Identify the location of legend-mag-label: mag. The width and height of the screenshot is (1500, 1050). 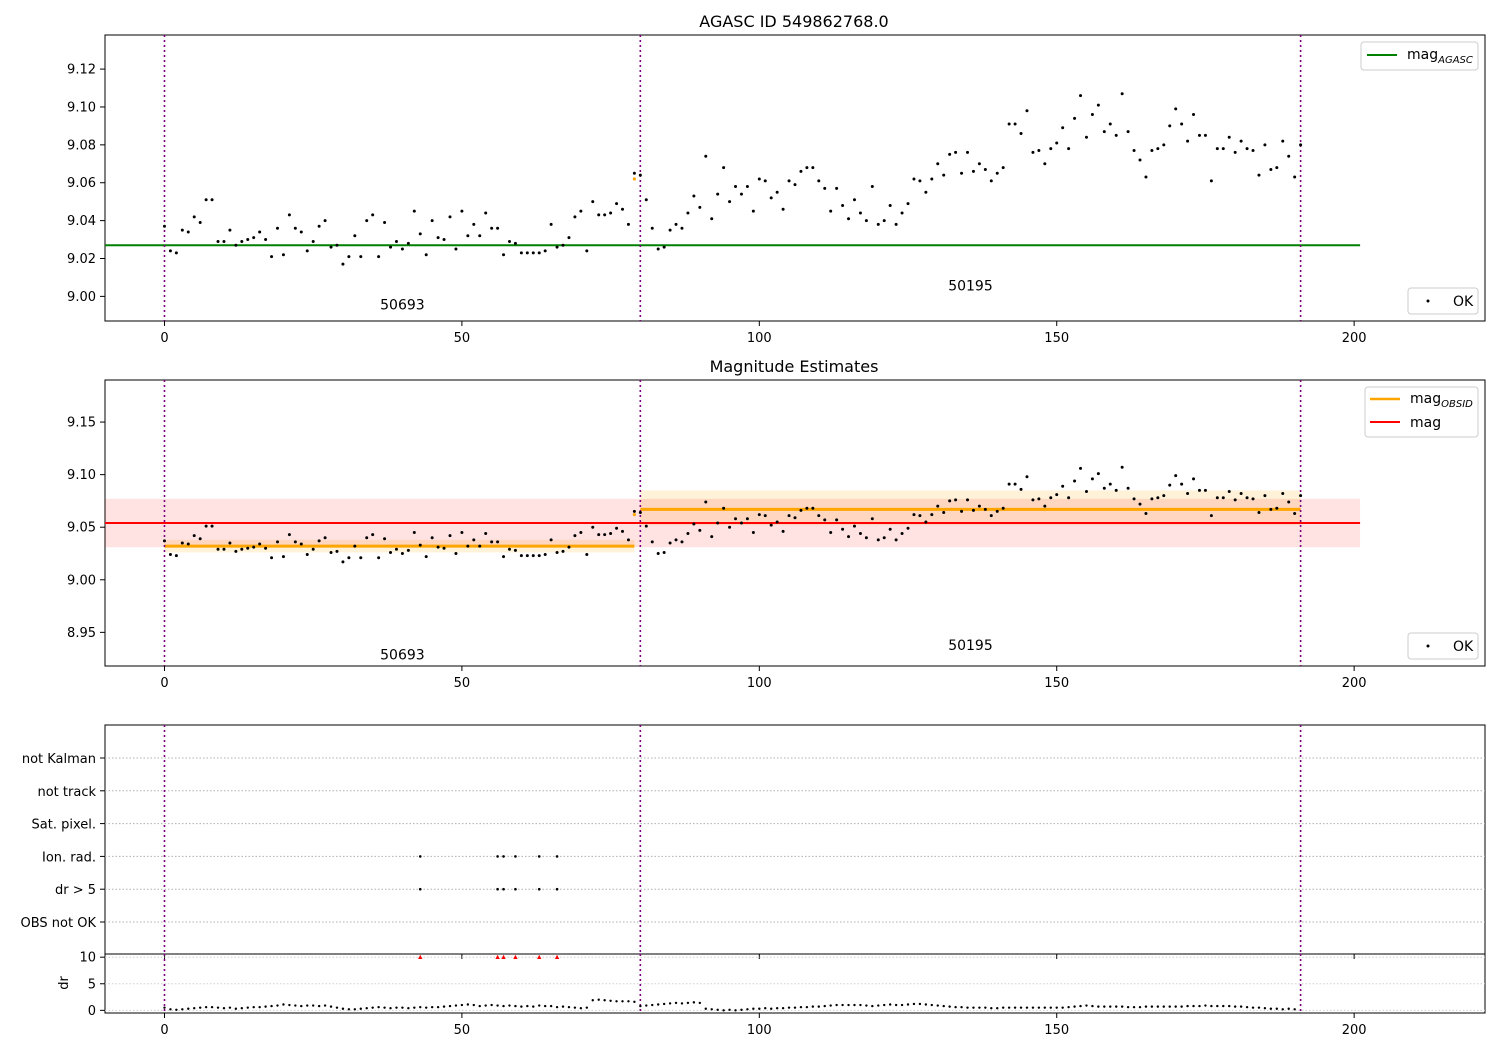
(1425, 423).